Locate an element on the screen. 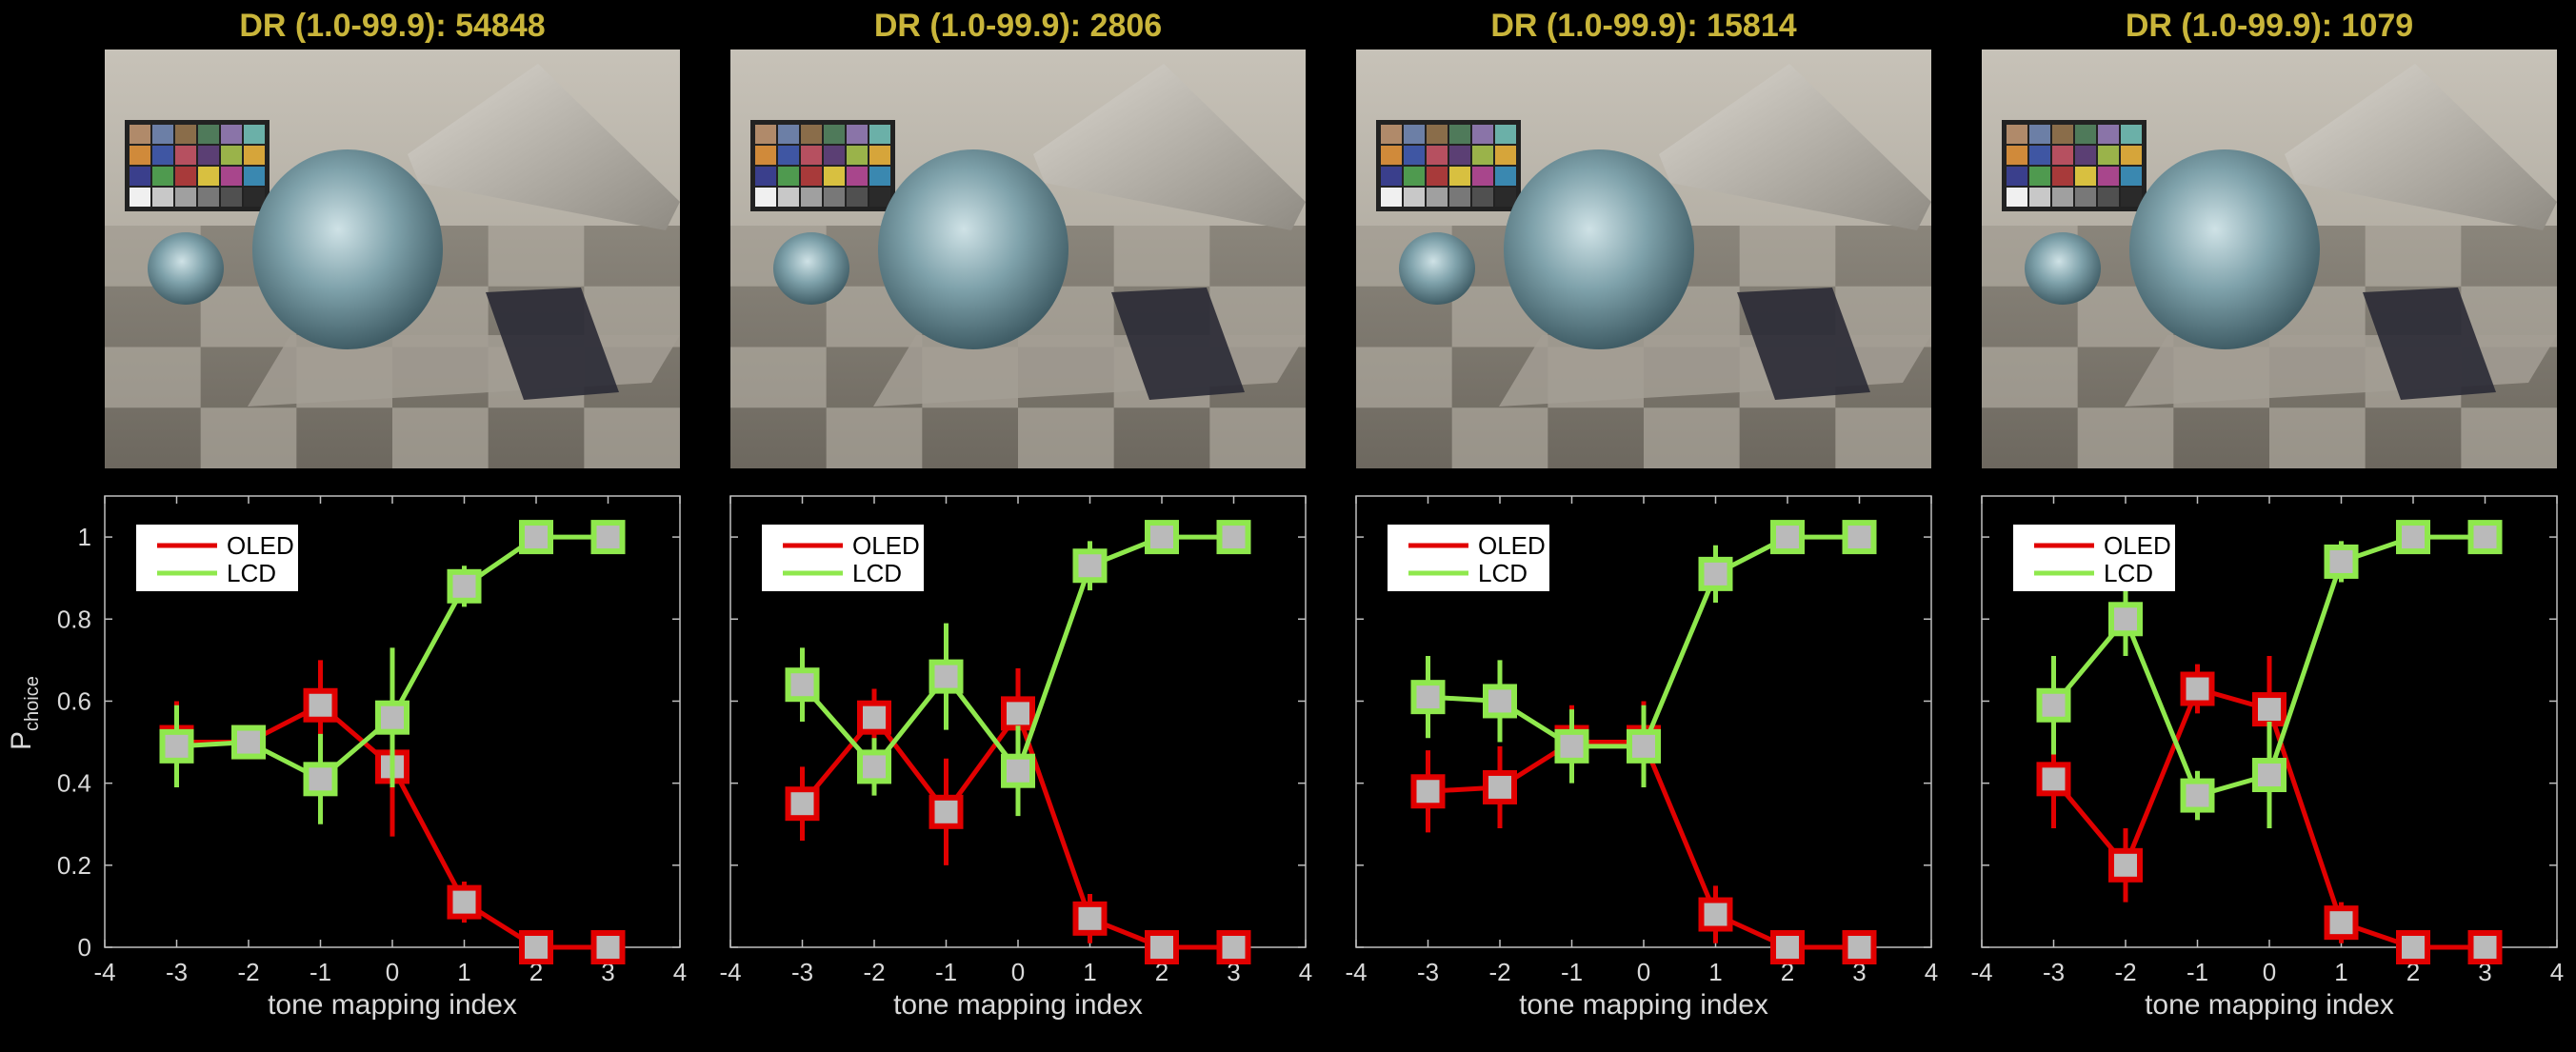 The image size is (2576, 1052). tilted-slab is located at coordinates (2421, 147).